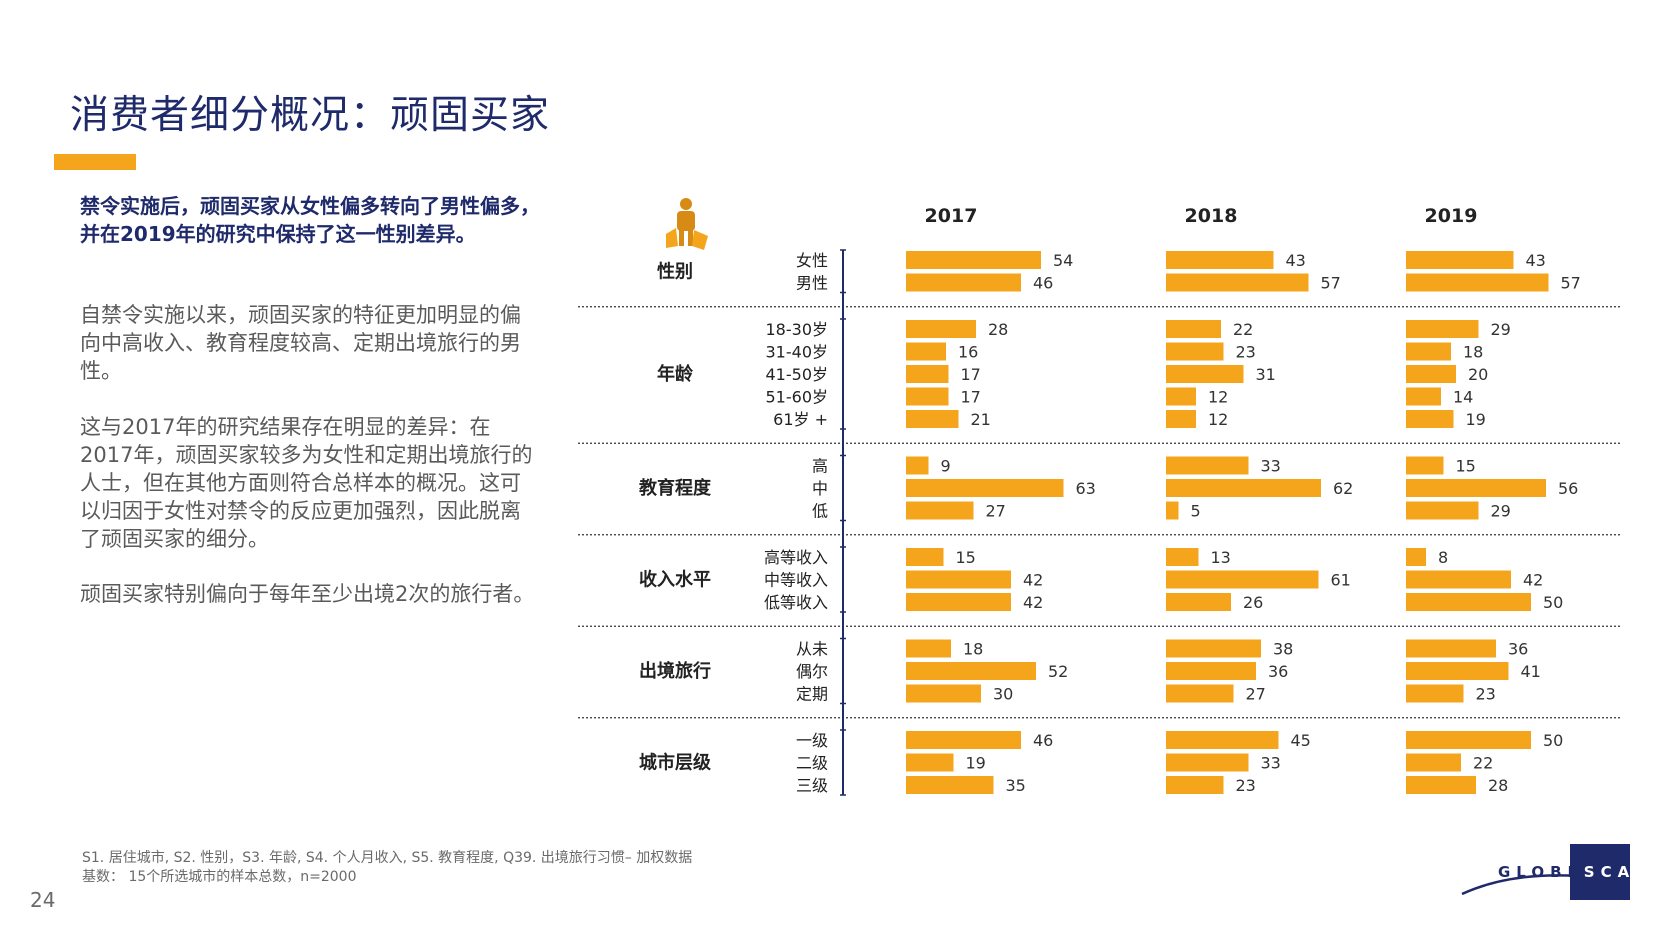  Describe the element at coordinates (968, 352) in the screenshot. I see `data-label: 16` at that location.